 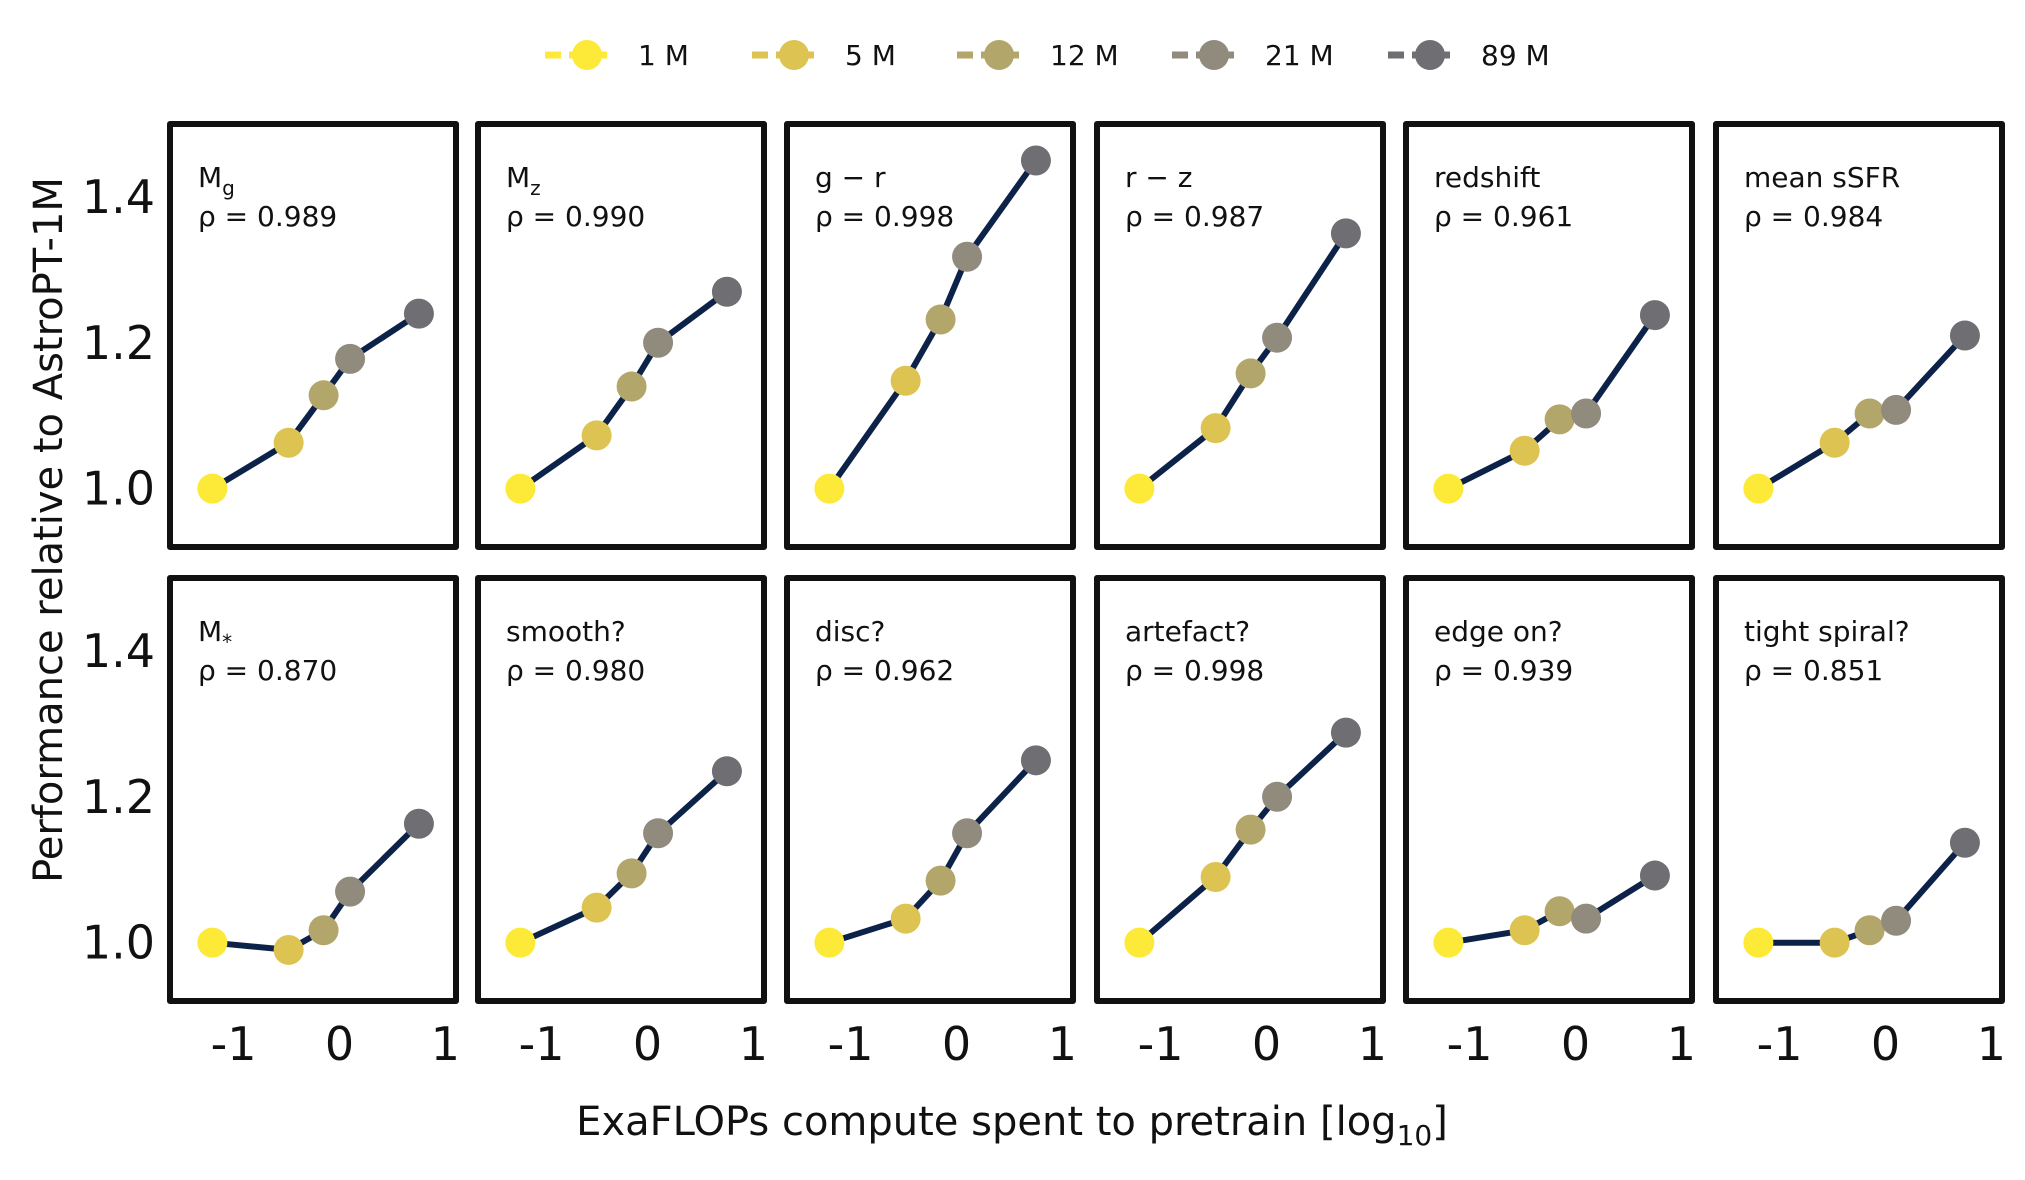 What do you see at coordinates (1503, 216) in the screenshot?
I see `panel-rho: ρ = 0.961` at bounding box center [1503, 216].